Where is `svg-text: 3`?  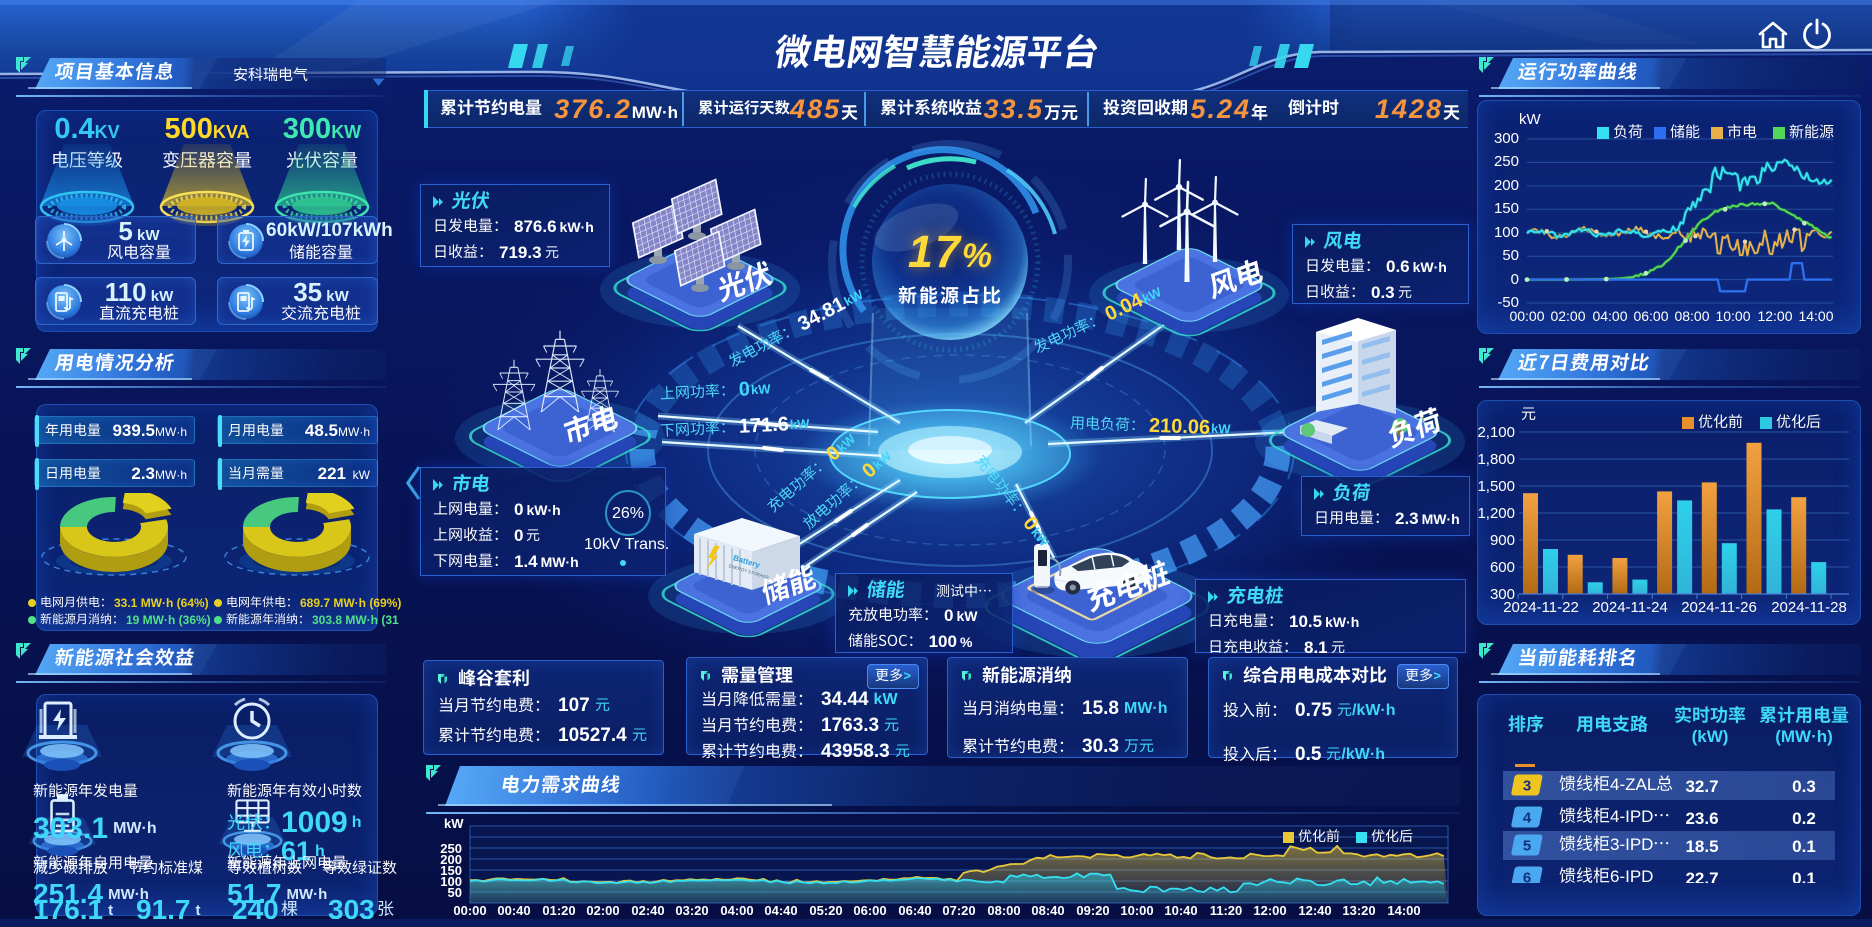
svg-text: 3 is located at coordinates (1527, 786).